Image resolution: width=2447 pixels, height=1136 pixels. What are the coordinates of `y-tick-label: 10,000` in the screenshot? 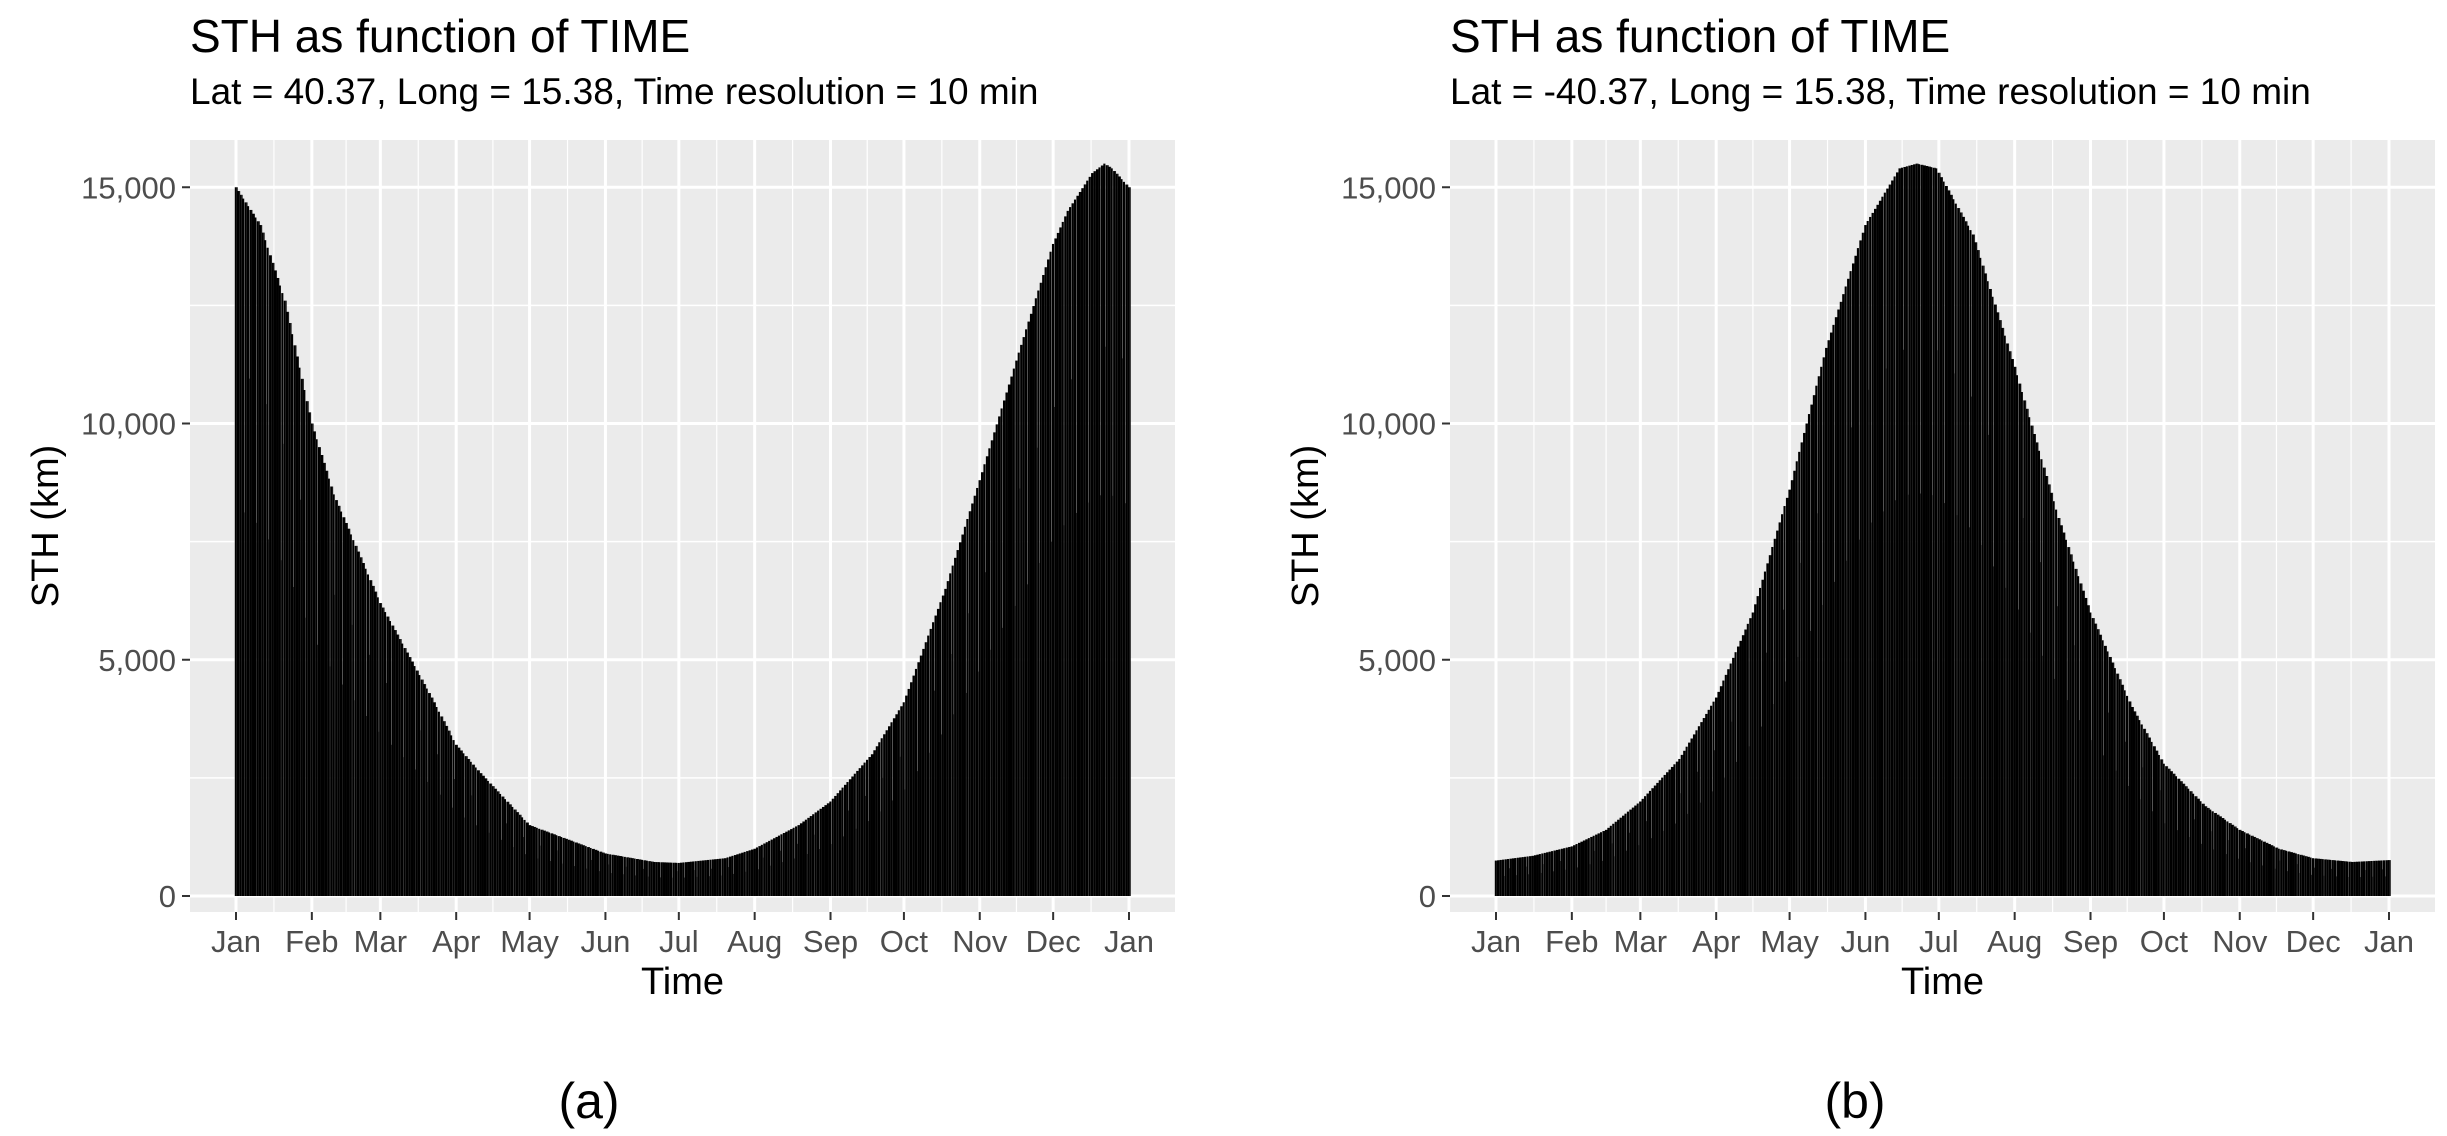 It's located at (128, 424).